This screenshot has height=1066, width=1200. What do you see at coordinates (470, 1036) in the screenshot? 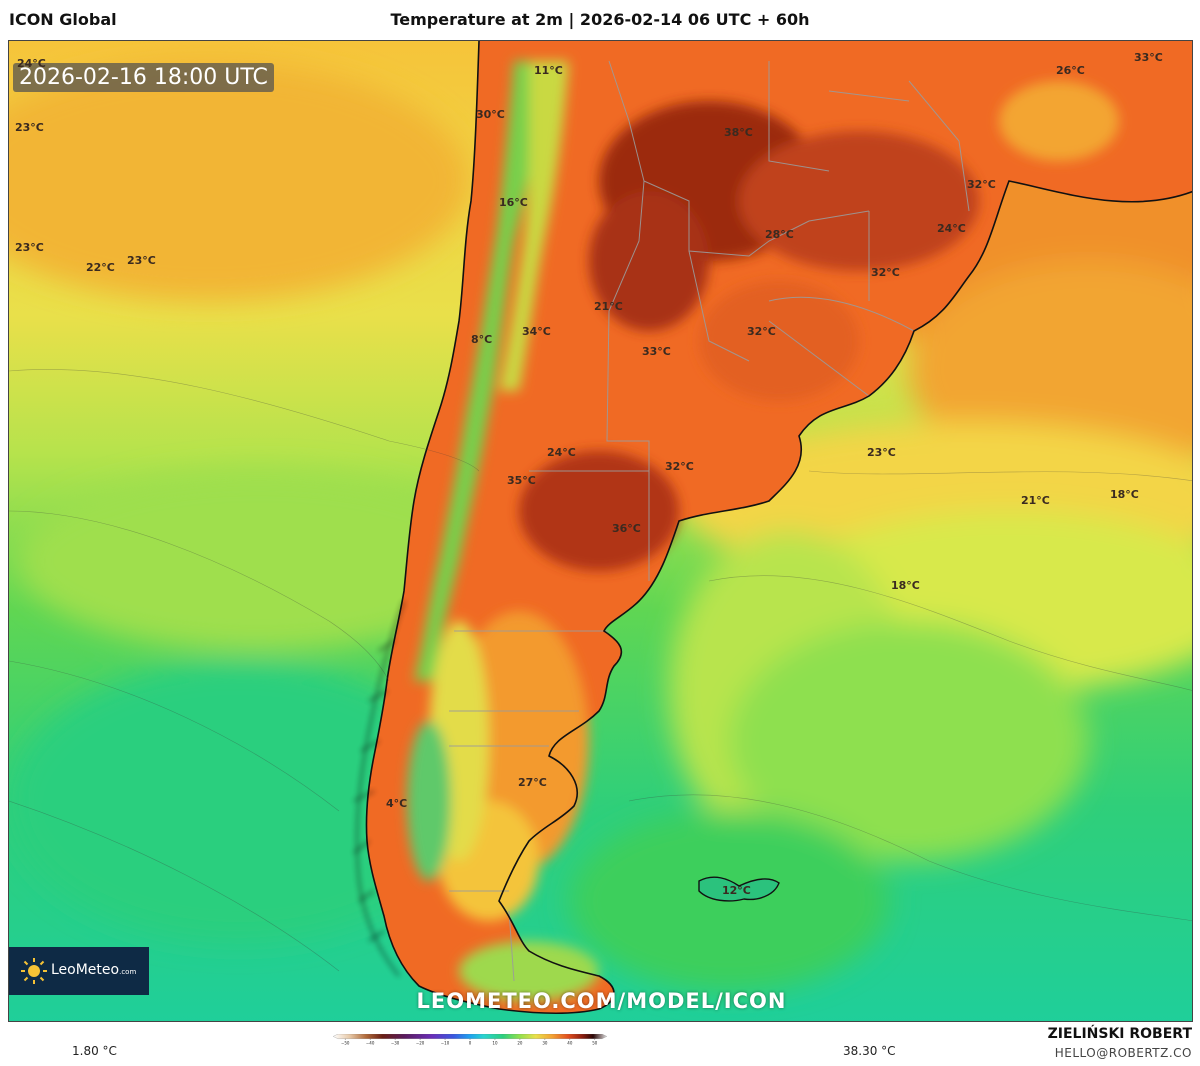
I see `colorbar-gradient` at bounding box center [470, 1036].